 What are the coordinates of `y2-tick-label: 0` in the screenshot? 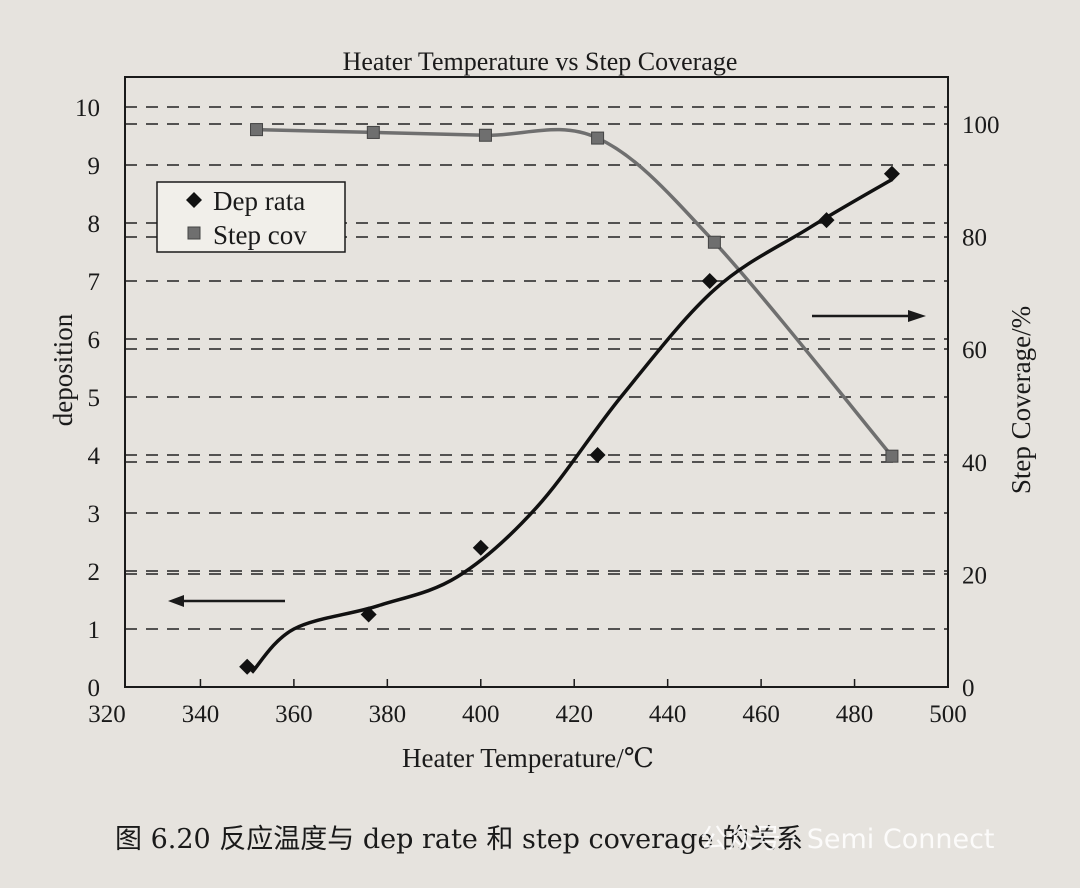 It's located at (968, 688).